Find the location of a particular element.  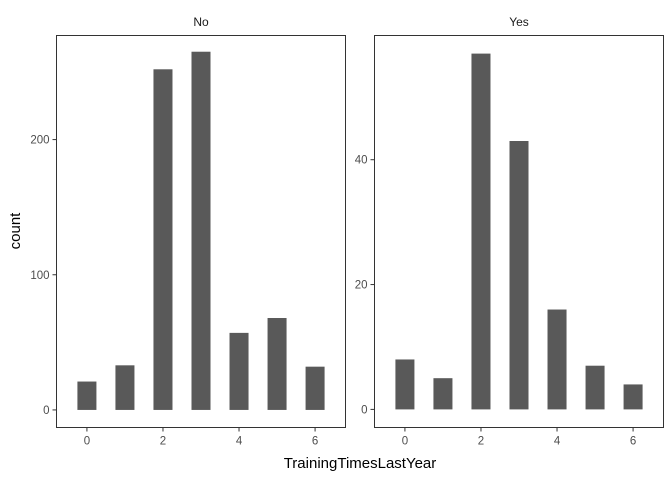

x-tick-label-yes-6: 6 is located at coordinates (633, 442).